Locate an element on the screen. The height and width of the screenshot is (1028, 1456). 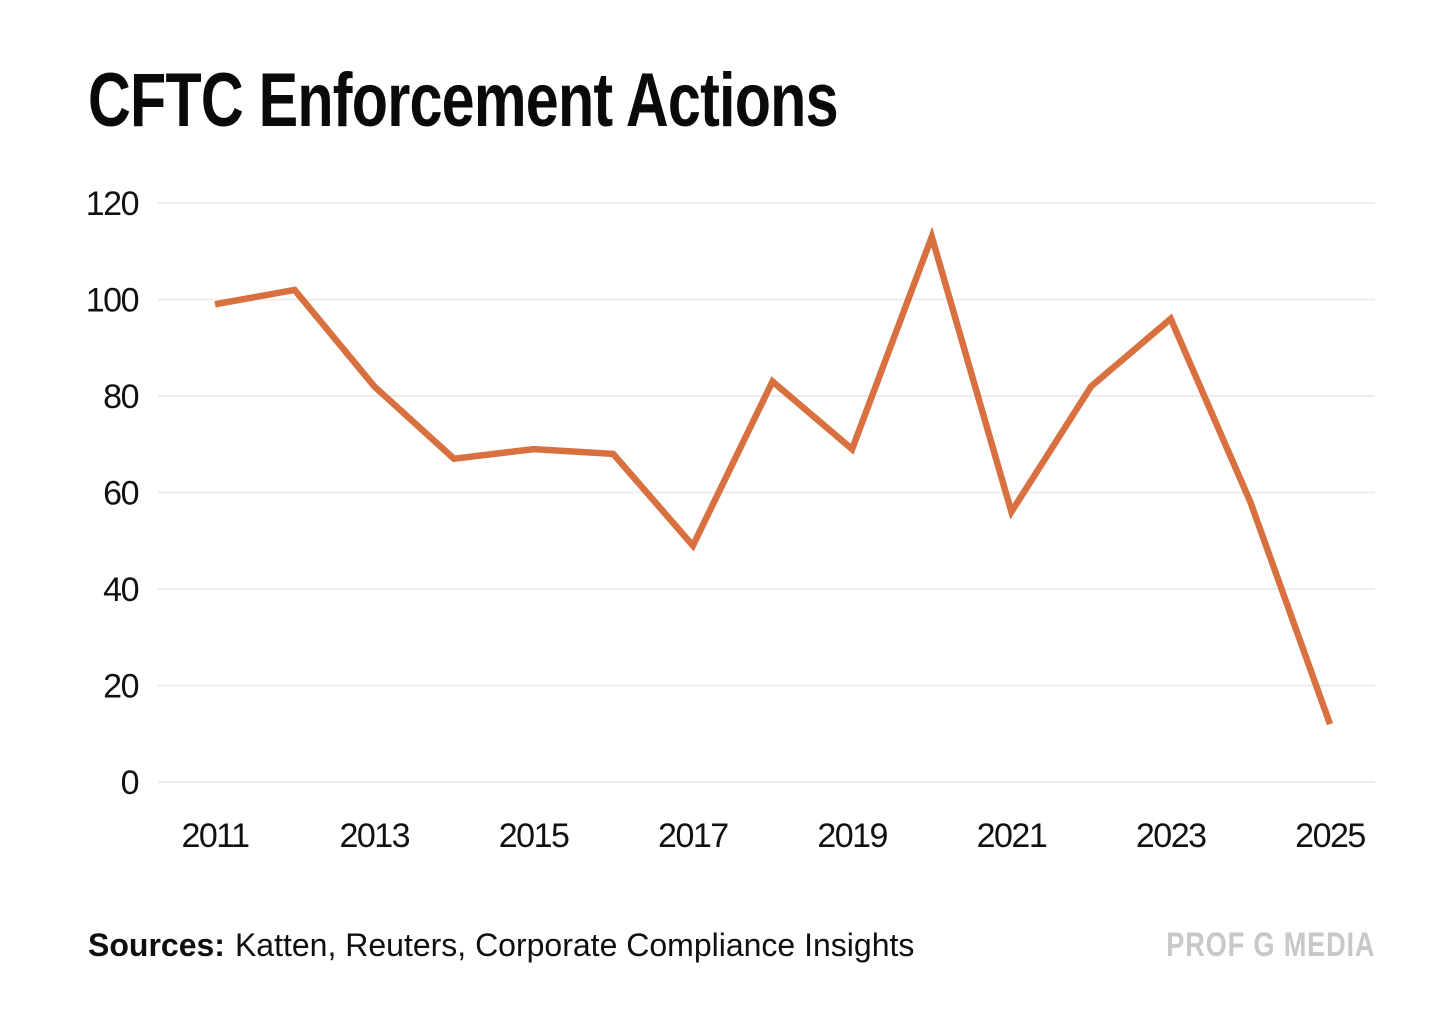
x-tick-label: 2013 is located at coordinates (374, 836).